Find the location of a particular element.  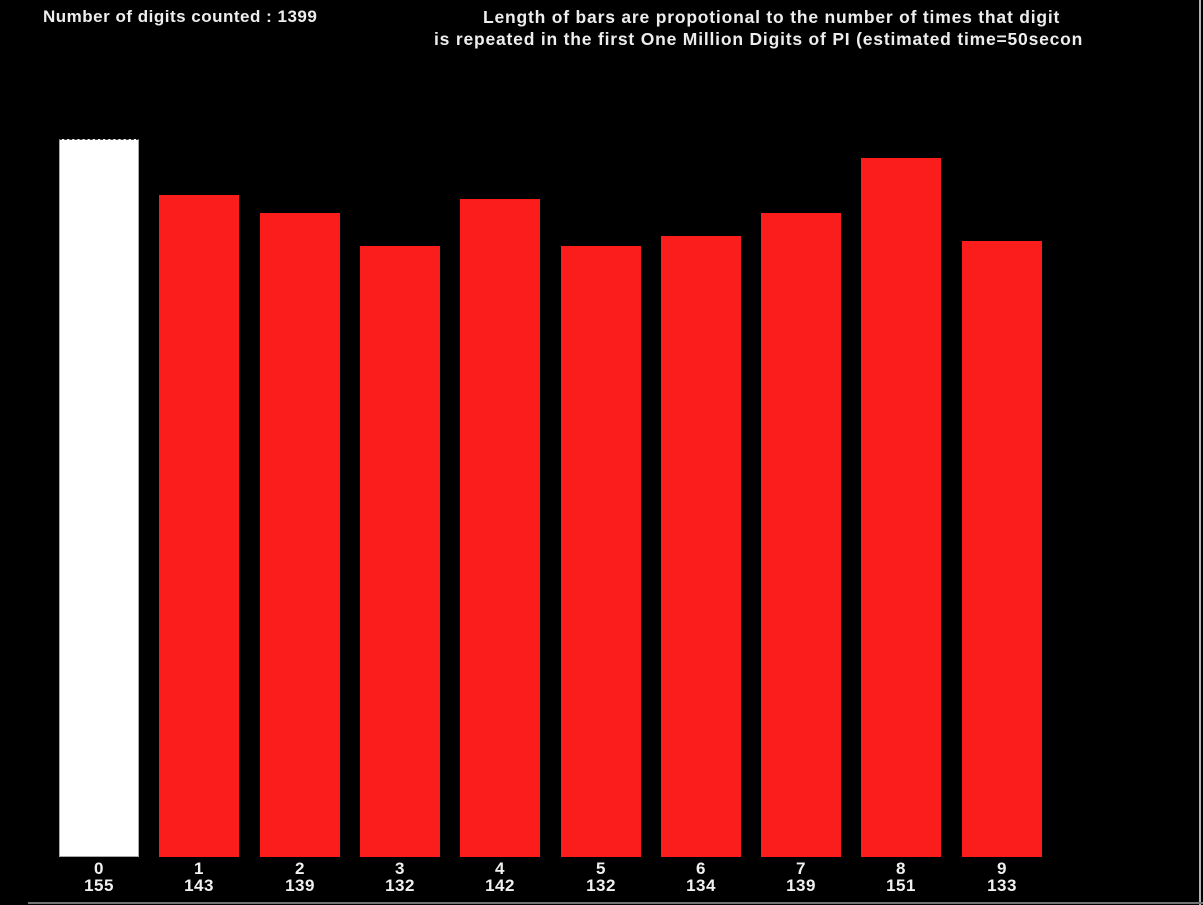

bar-label-group-0: 0 155 is located at coordinates (99, 877).